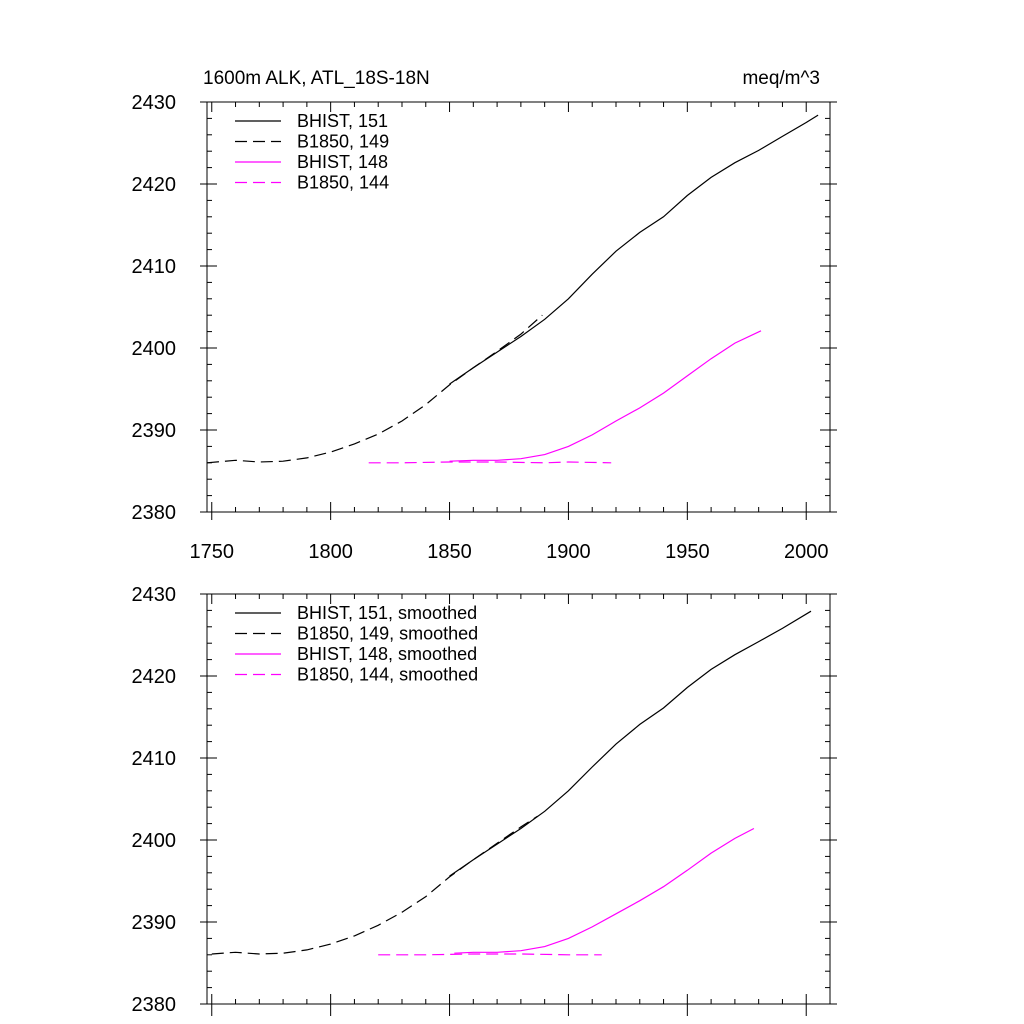 Image resolution: width=1024 pixels, height=1024 pixels. Describe the element at coordinates (343, 183) in the screenshot. I see `legend-label: B1850, 144` at that location.